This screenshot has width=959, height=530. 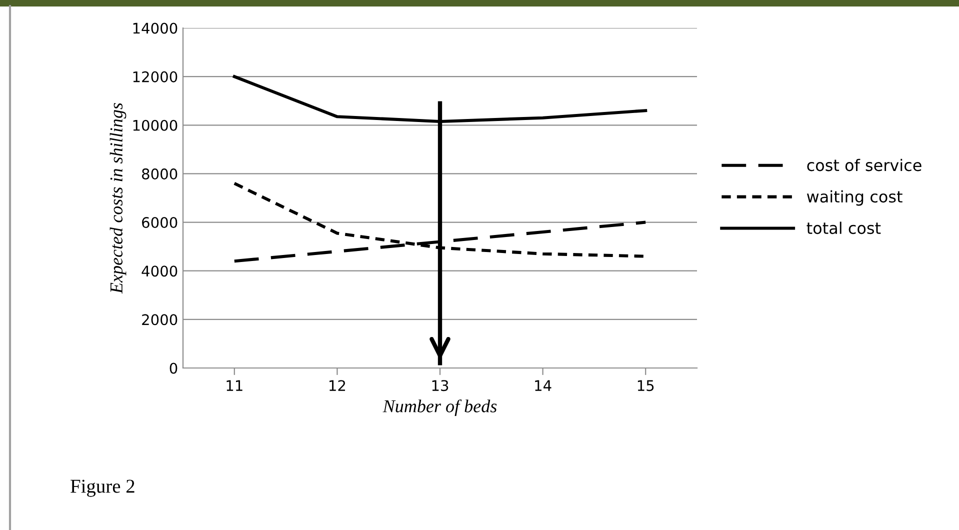 I want to click on legend-label: cost of service, so click(x=864, y=165).